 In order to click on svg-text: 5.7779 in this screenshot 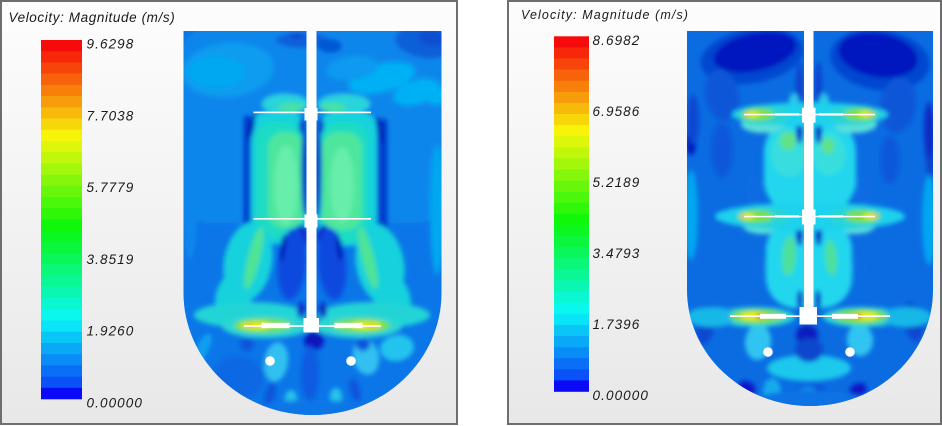, I will do `click(111, 187)`.